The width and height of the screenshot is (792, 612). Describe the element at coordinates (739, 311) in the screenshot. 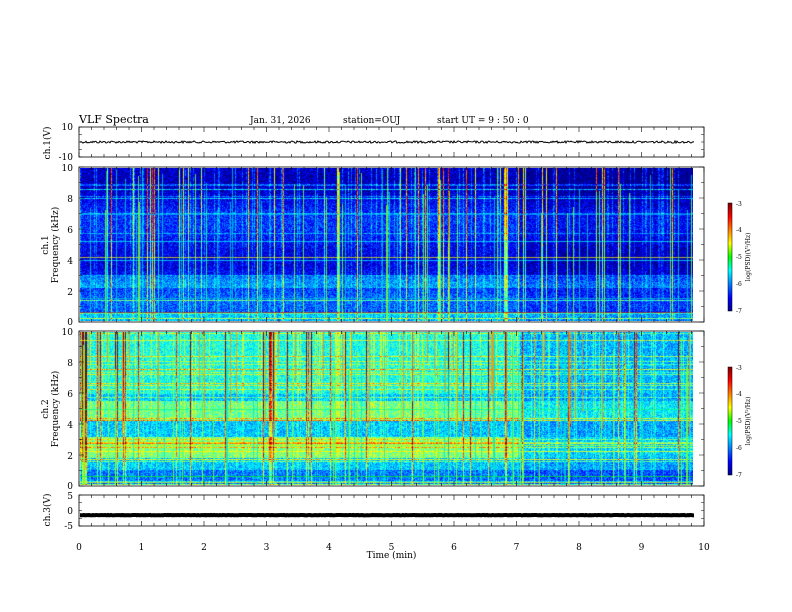

I see `cb1-tick-m7: -7` at that location.